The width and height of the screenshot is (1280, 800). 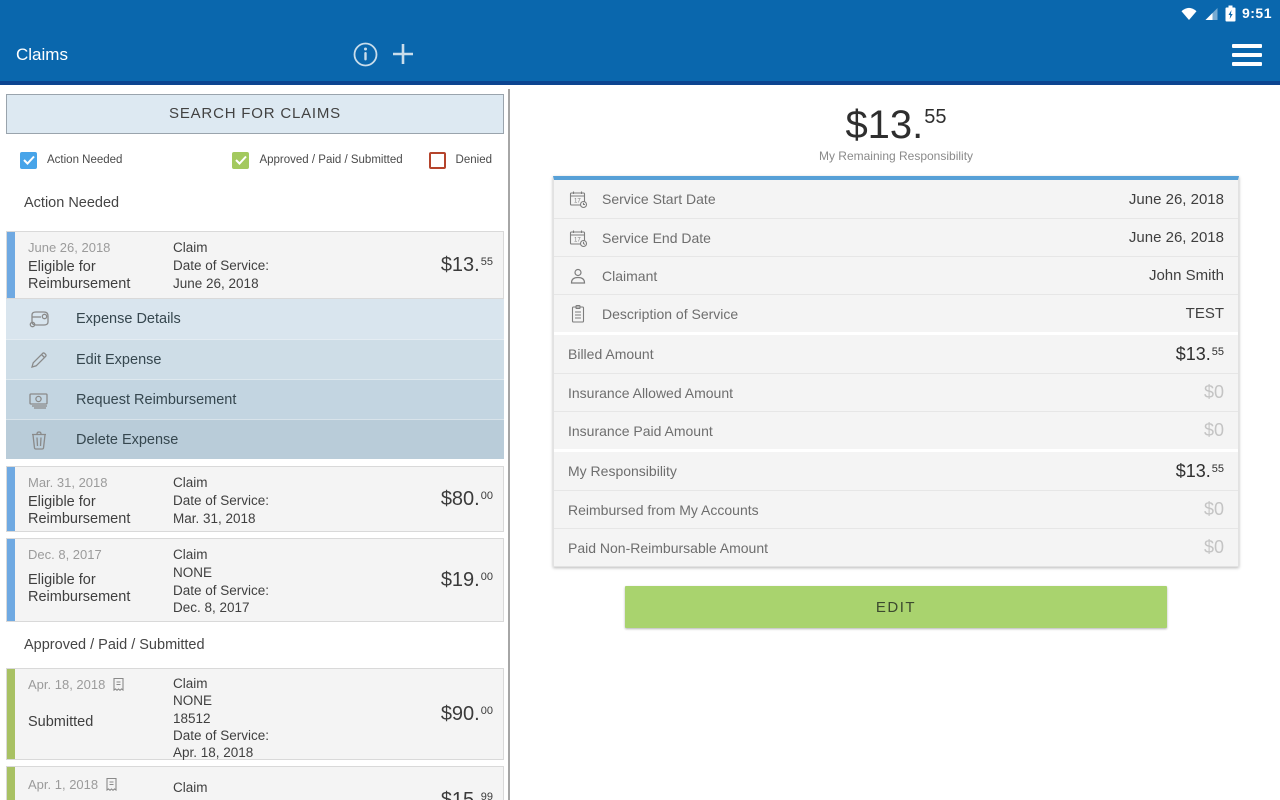 I want to click on filter-approved: Approved / Paid / Submitted, so click(x=317, y=160).